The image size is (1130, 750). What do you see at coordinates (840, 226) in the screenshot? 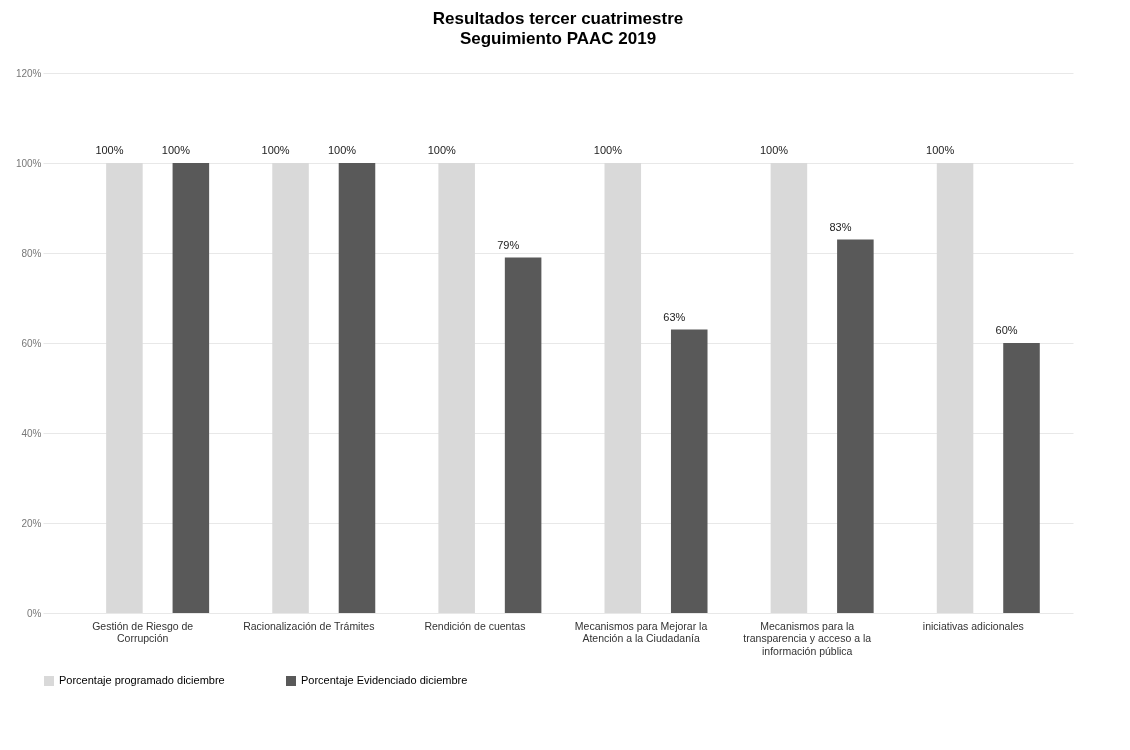
I see `data-label: 83%` at bounding box center [840, 226].